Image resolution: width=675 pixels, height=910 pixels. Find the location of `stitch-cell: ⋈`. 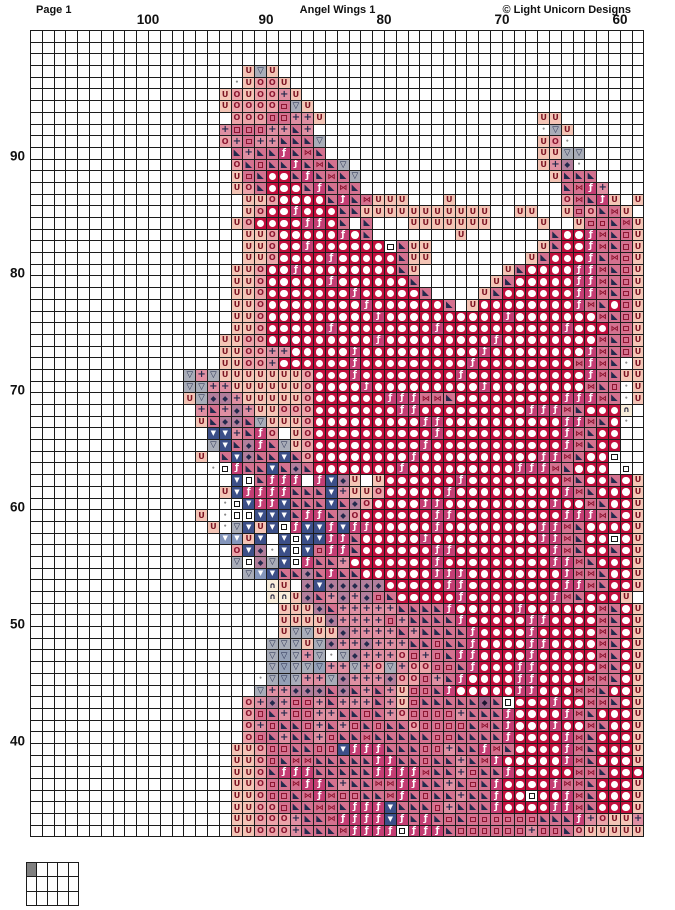

stitch-cell: ⋈ is located at coordinates (591, 305).